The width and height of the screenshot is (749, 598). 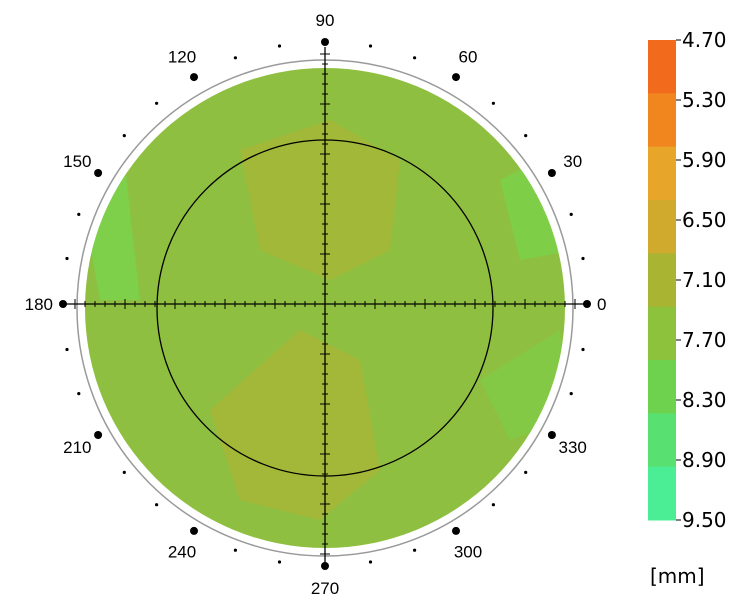 What do you see at coordinates (77, 447) in the screenshot?
I see `angle-label-210: 210` at bounding box center [77, 447].